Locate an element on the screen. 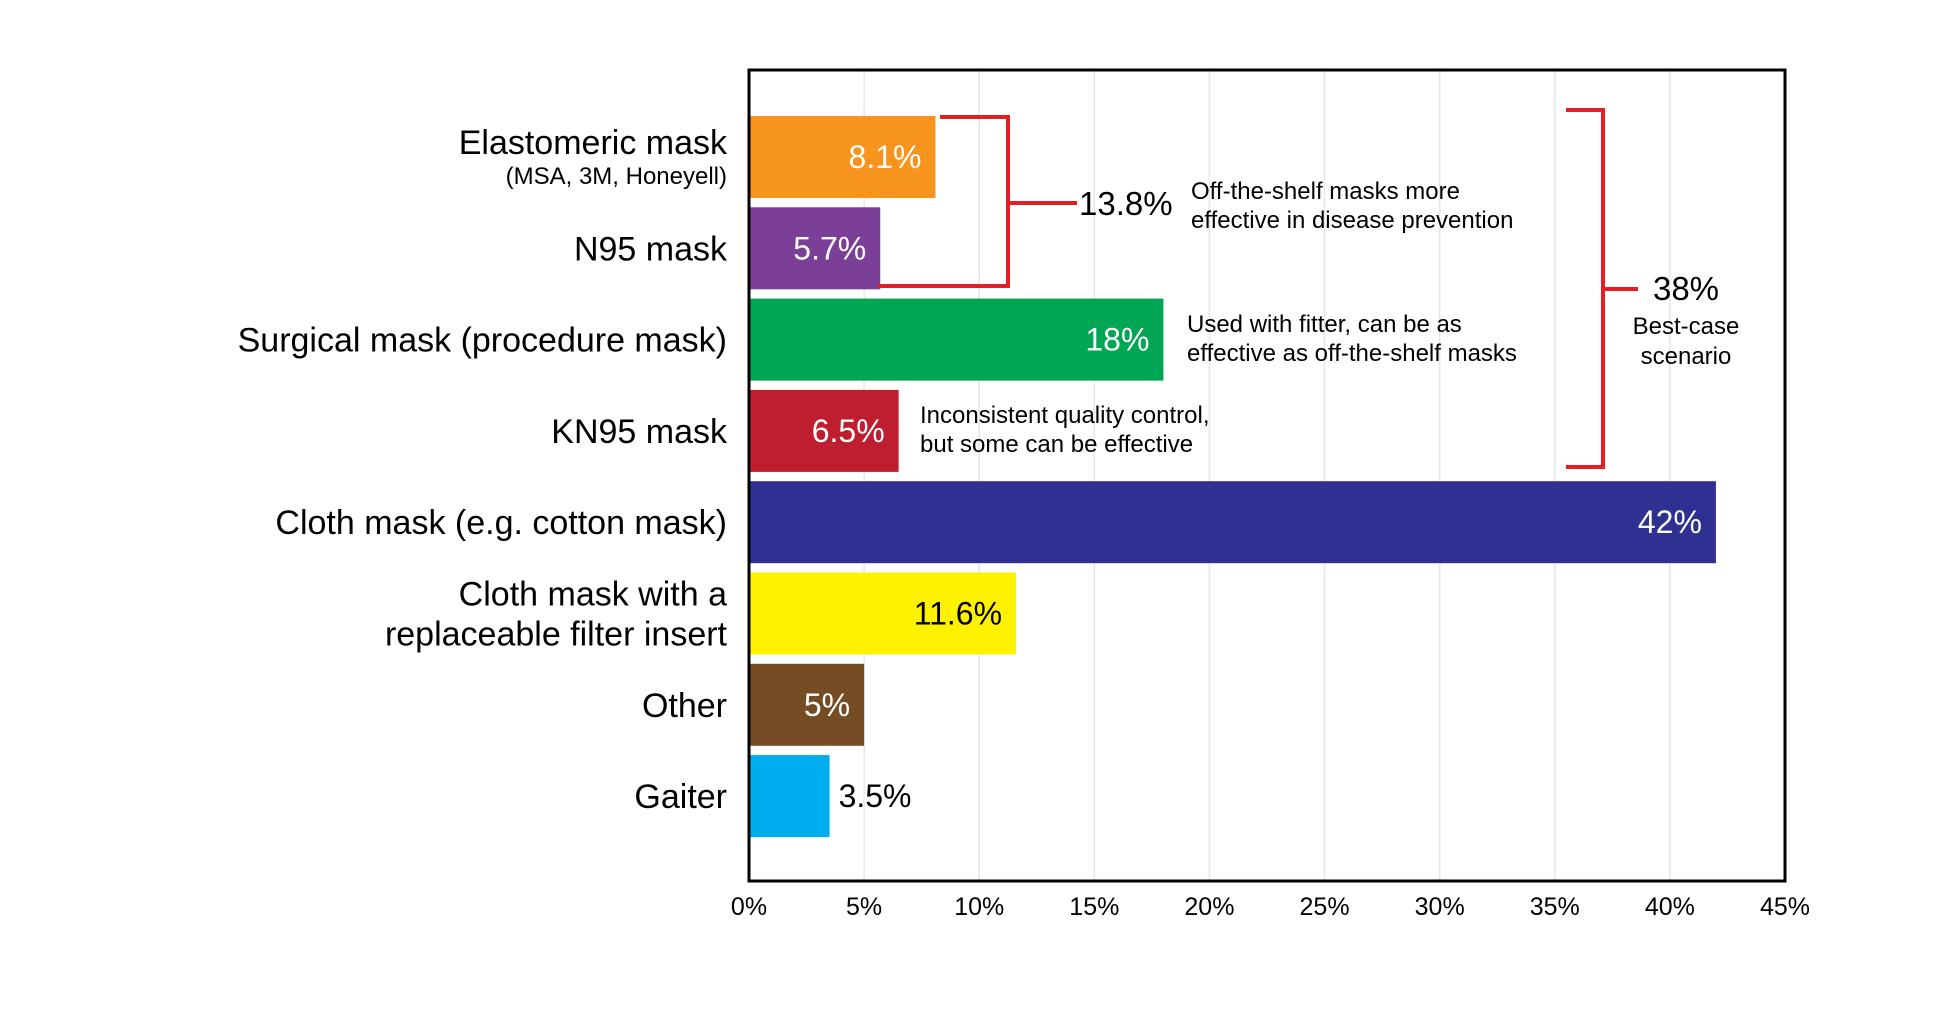  category-label: Surgical mask (procedure mask) is located at coordinates (482, 341).